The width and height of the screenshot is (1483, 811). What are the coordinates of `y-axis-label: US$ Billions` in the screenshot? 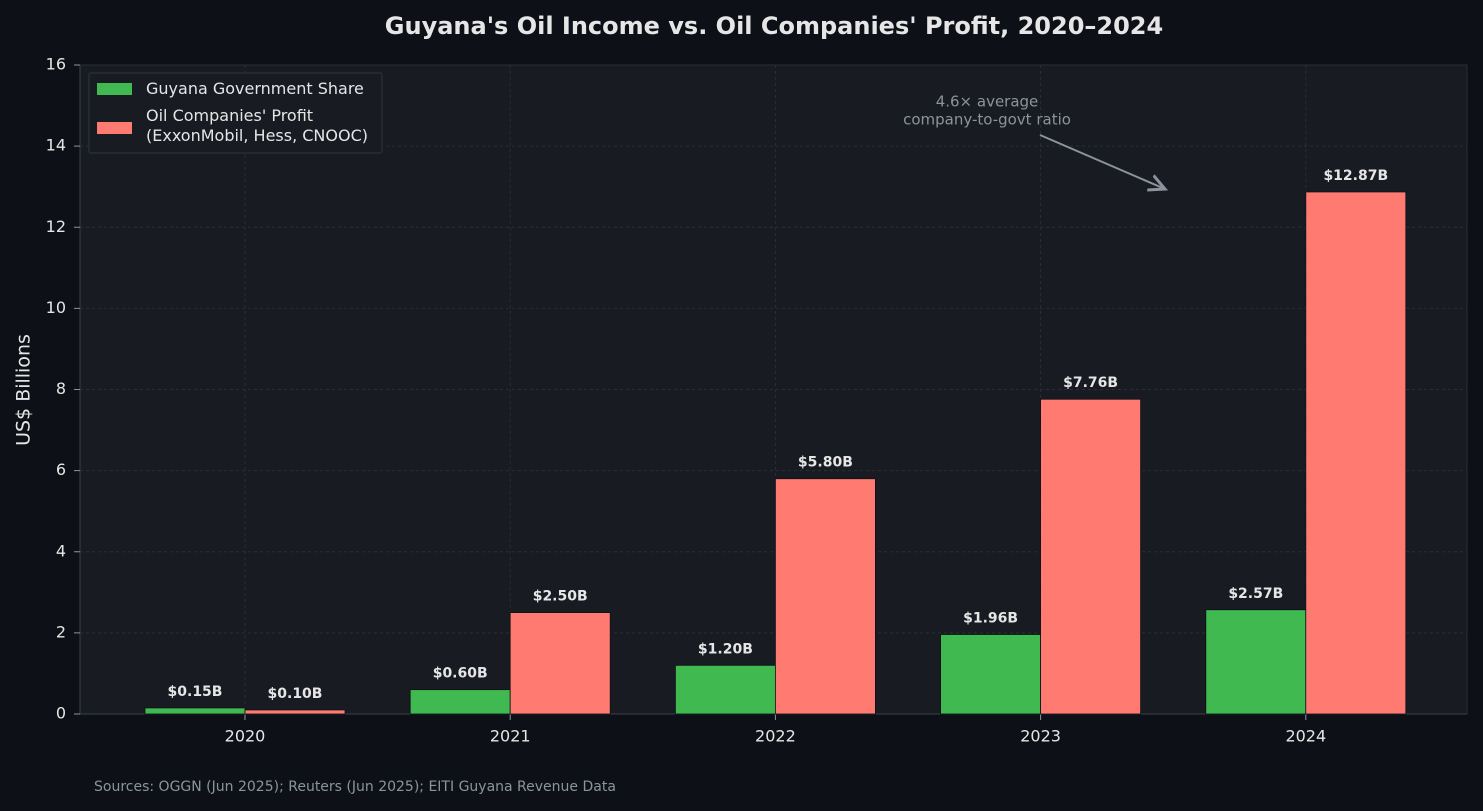 It's located at (24, 390).